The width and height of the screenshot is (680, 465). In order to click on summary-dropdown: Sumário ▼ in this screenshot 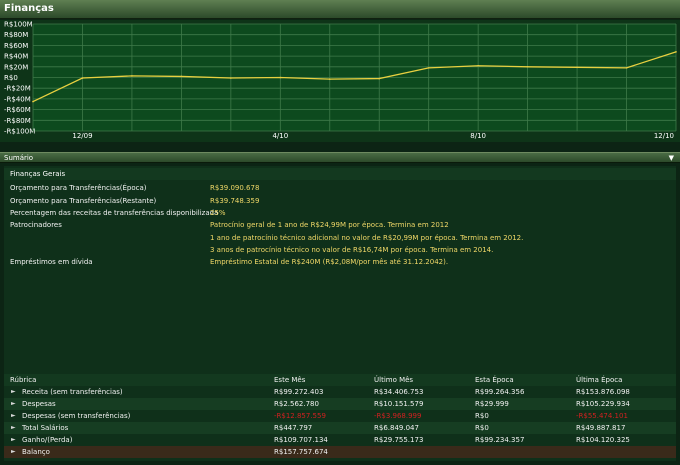, I will do `click(340, 157)`.